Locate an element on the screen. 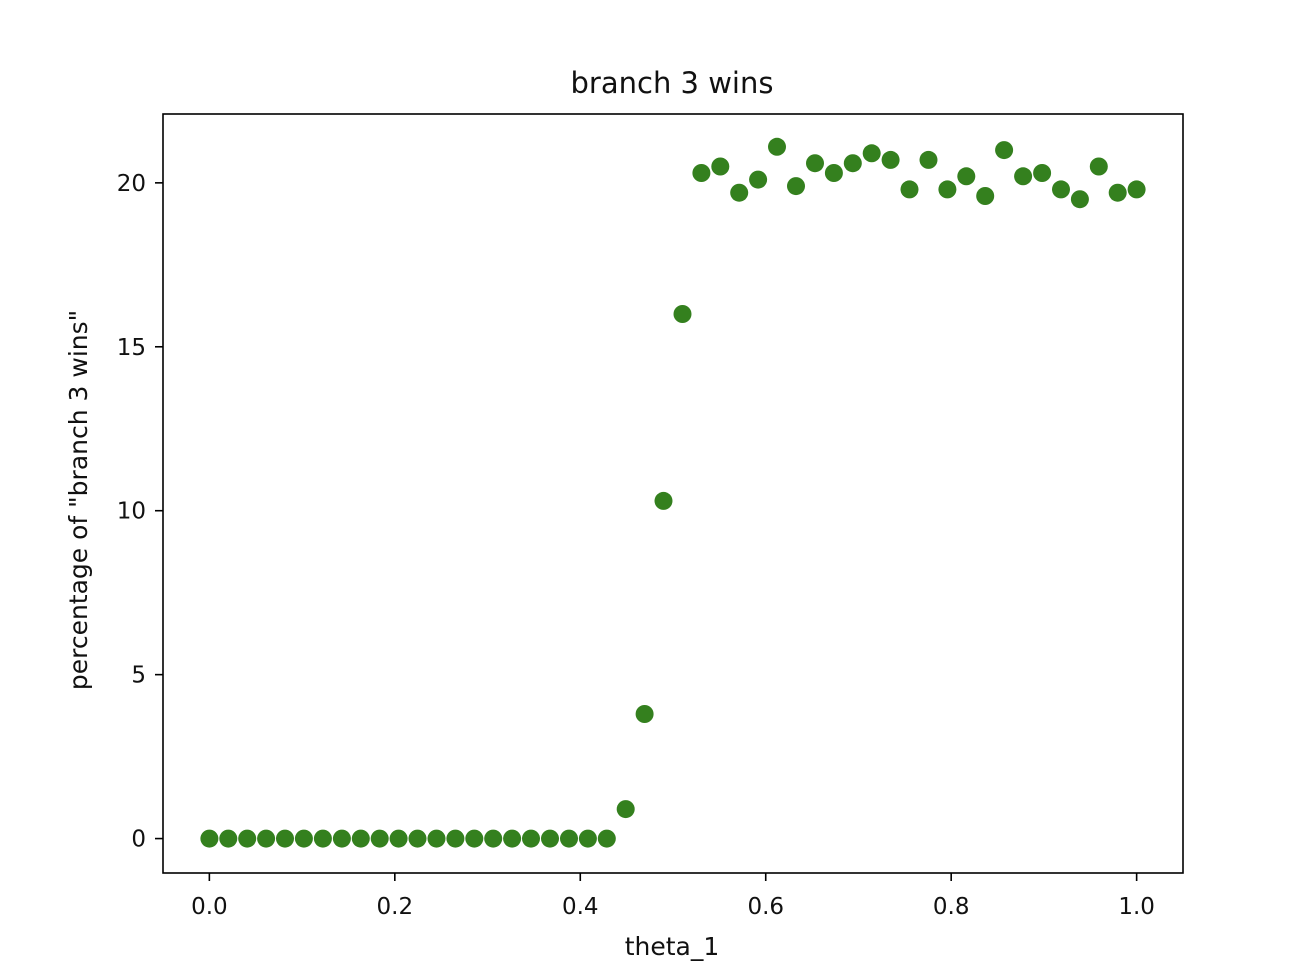 Image resolution: width=1312 pixels, height=980 pixels. y-tick-label: 10 is located at coordinates (131, 512).